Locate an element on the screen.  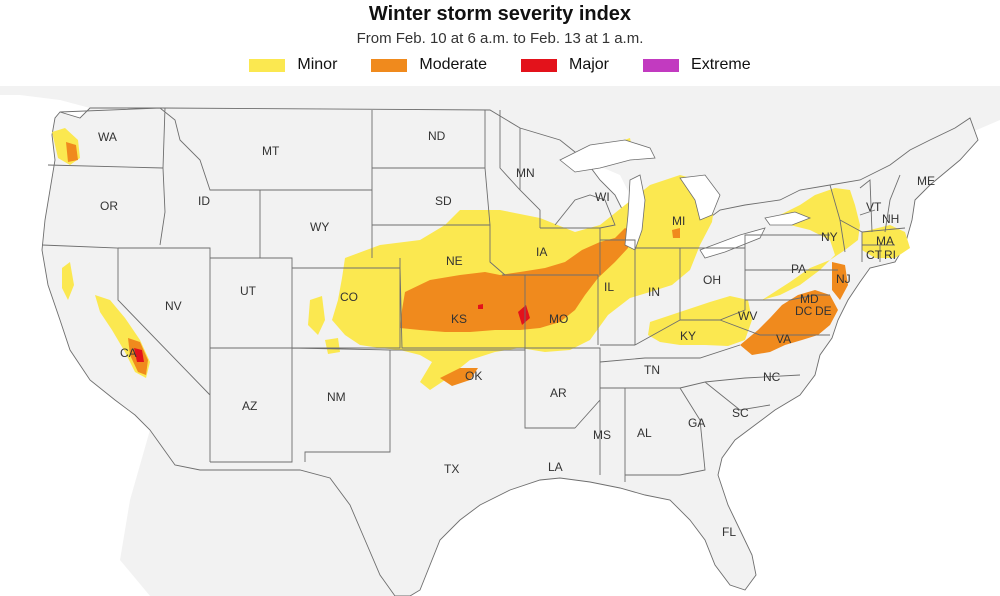
state-label-ks: KS is located at coordinates (459, 319).